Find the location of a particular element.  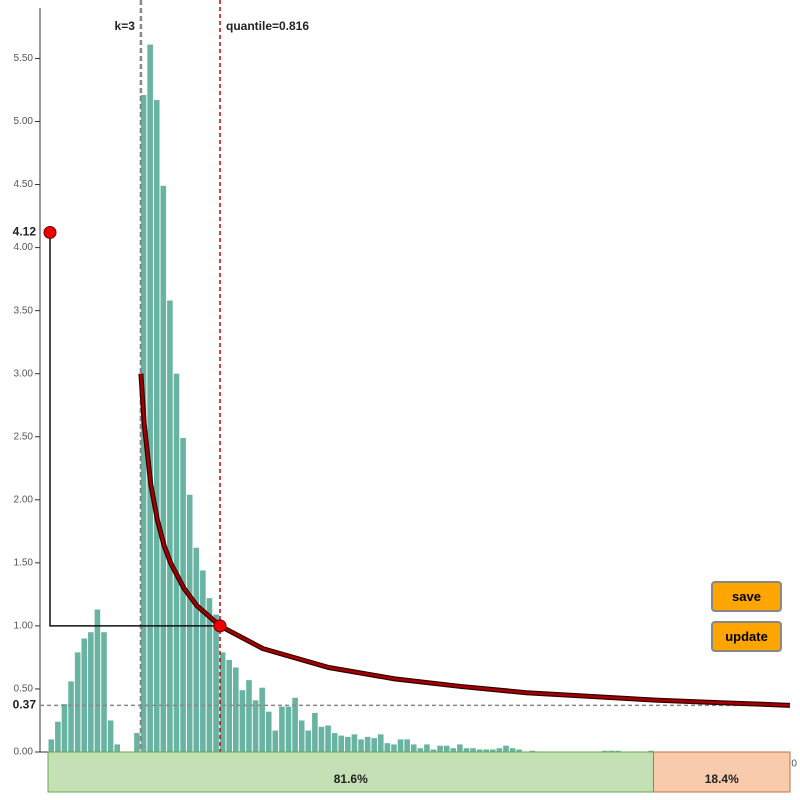

split-segment is located at coordinates (721, 772).